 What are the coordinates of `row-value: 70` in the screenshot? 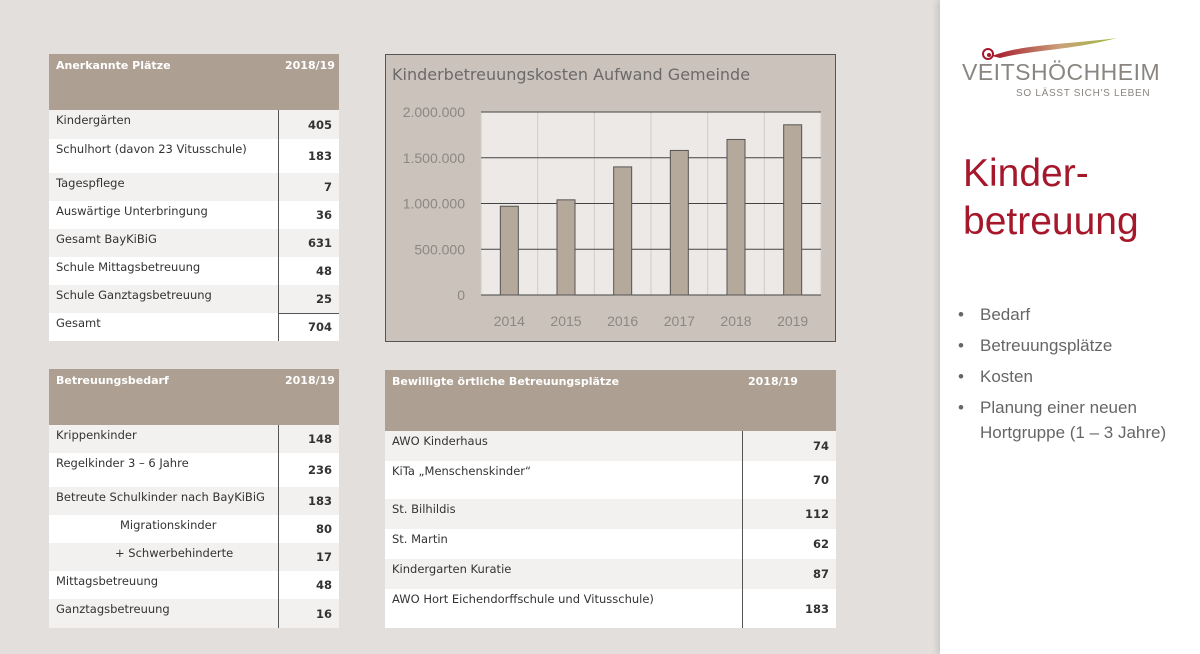 It's located at (788, 480).